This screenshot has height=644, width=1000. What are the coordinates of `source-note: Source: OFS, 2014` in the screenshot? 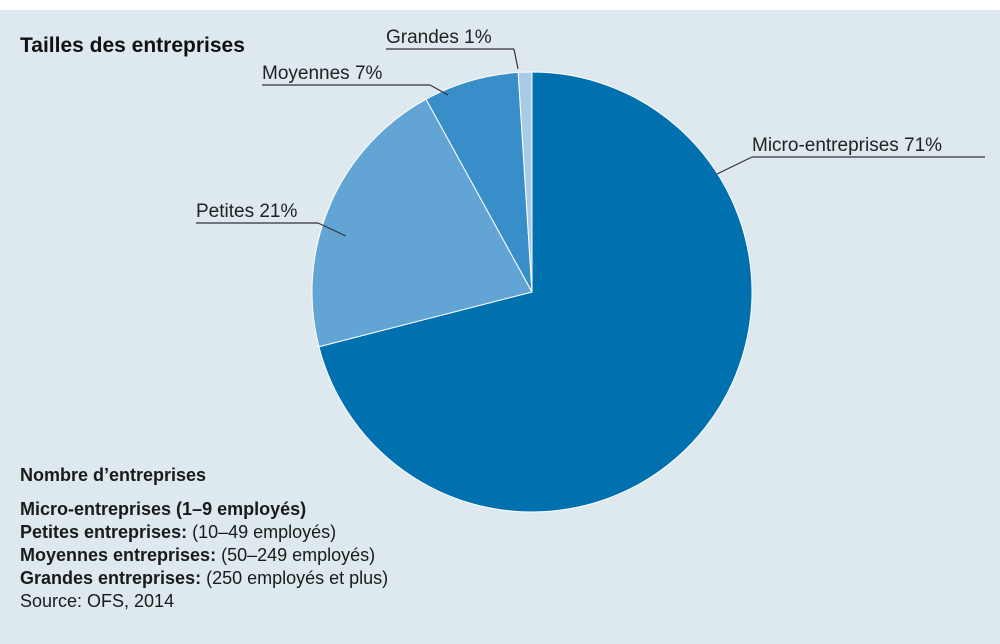 It's located at (97, 601).